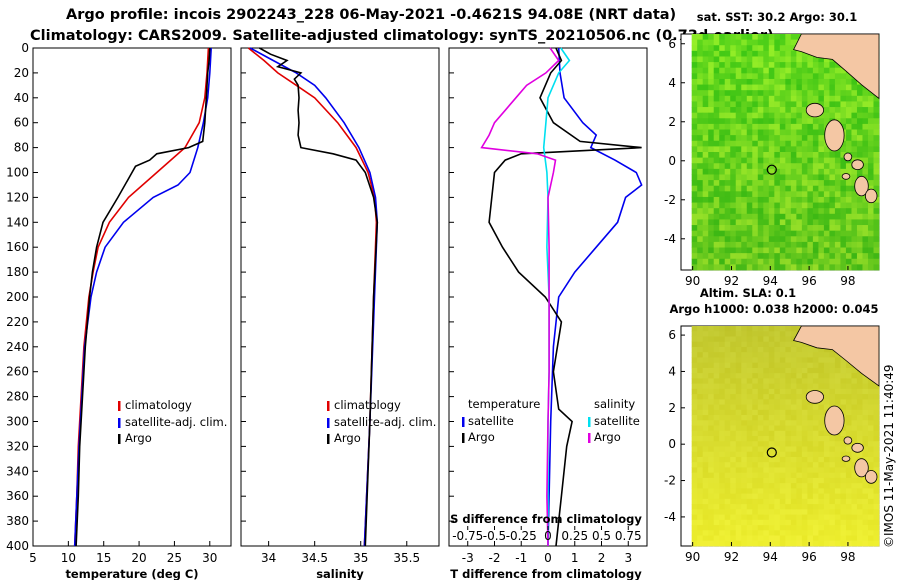 The height and width of the screenshot is (580, 900). I want to click on x-tick-label: 34, so click(268, 558).